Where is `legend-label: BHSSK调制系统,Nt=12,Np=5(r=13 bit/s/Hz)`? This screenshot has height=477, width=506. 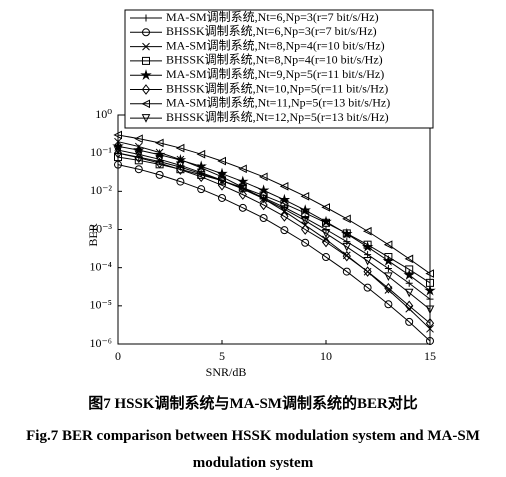 legend-label: BHSSK调制系统,Nt=12,Np=5(r=13 bit/s/Hz) is located at coordinates (277, 117).